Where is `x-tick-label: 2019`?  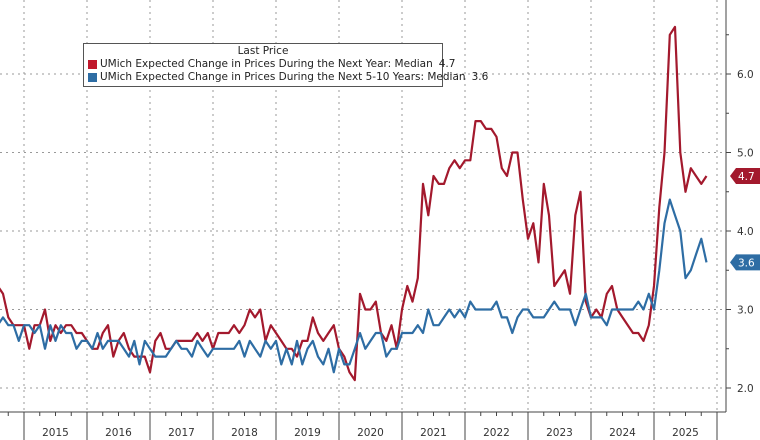
x-tick-label: 2019 is located at coordinates (307, 433).